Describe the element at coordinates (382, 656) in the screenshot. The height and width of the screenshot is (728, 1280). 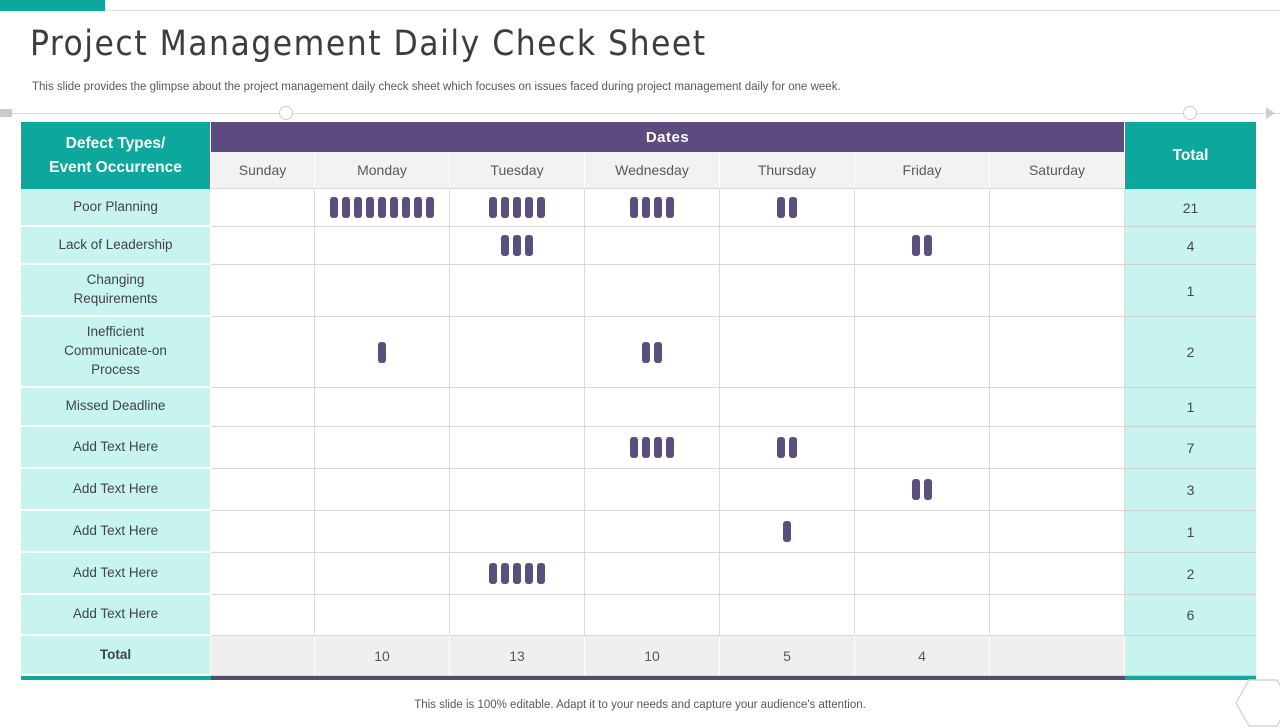
I see `day-total: 10` at that location.